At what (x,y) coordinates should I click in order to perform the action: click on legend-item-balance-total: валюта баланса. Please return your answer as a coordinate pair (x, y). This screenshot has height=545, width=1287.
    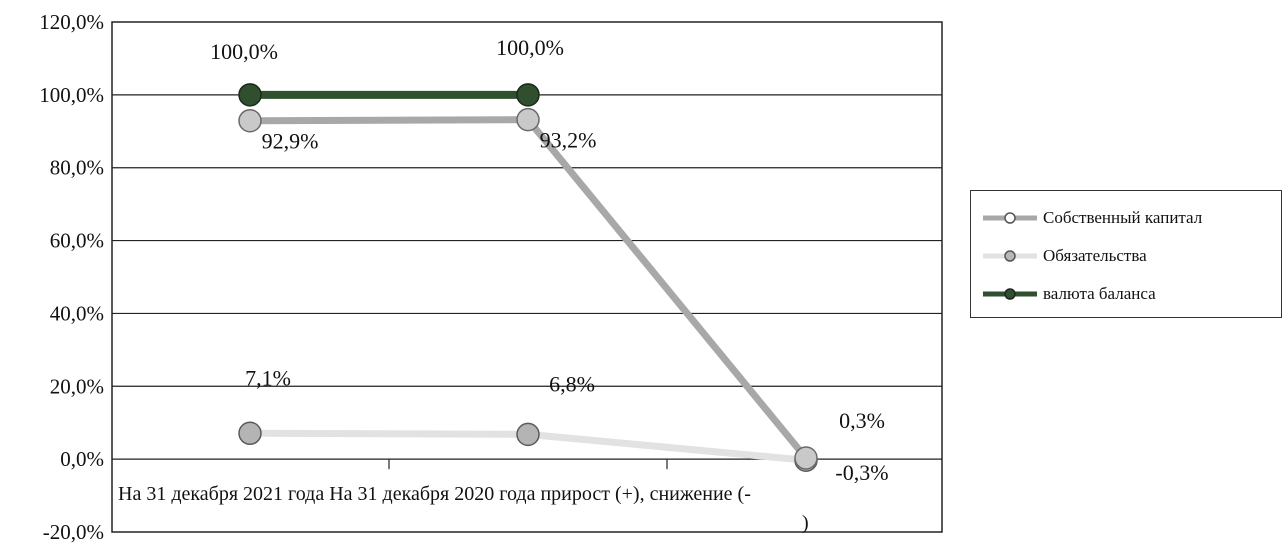
    Looking at the image, I should click on (1067, 294).